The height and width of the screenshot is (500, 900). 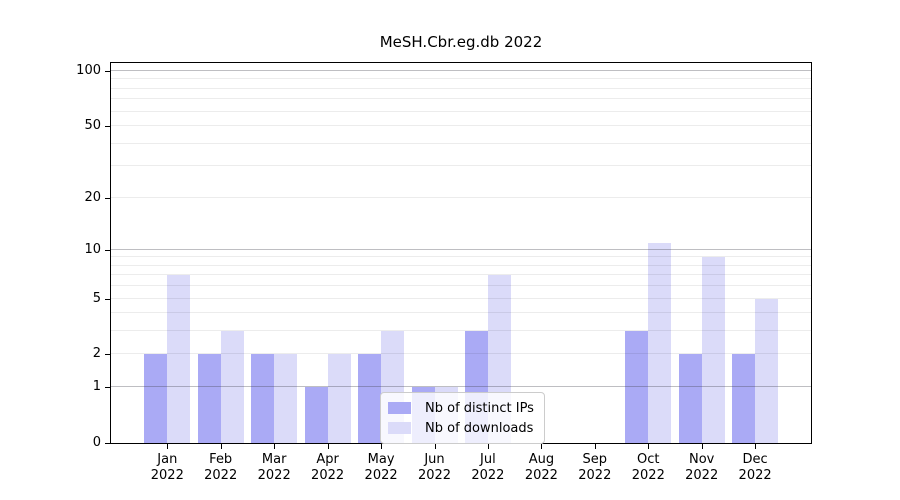 I want to click on y-tick-label: 10, so click(x=92, y=249).